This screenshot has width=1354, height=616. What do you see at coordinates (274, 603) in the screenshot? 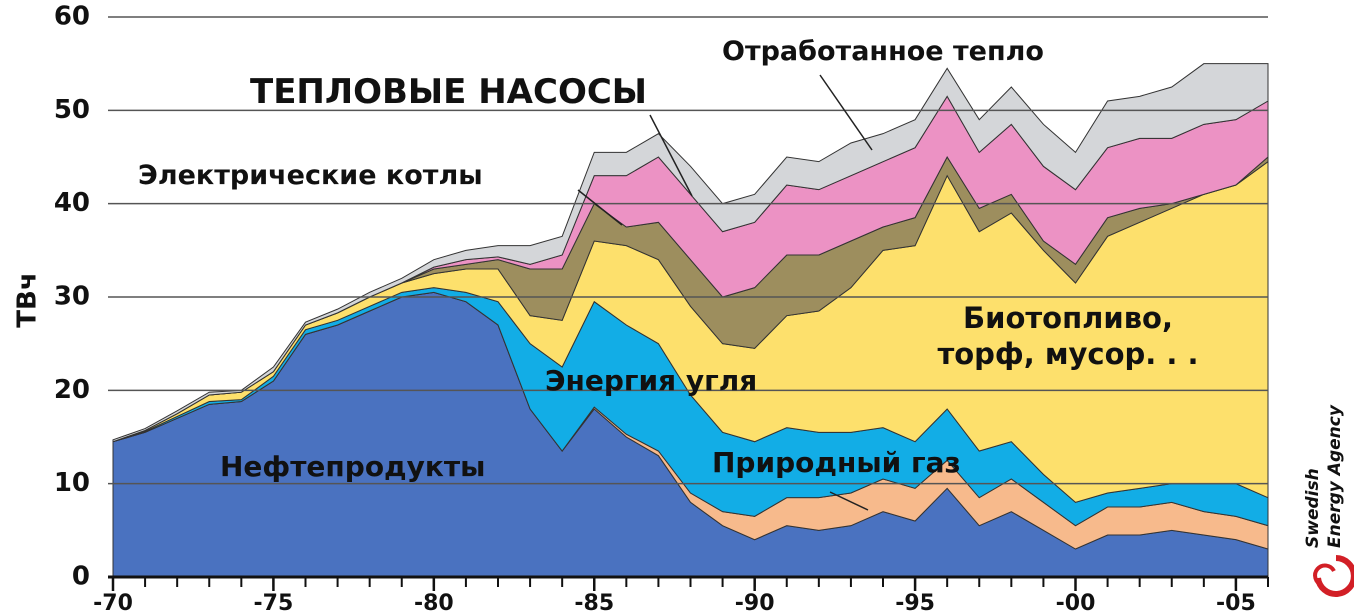
I see `x-tick-label: -75` at bounding box center [274, 603].